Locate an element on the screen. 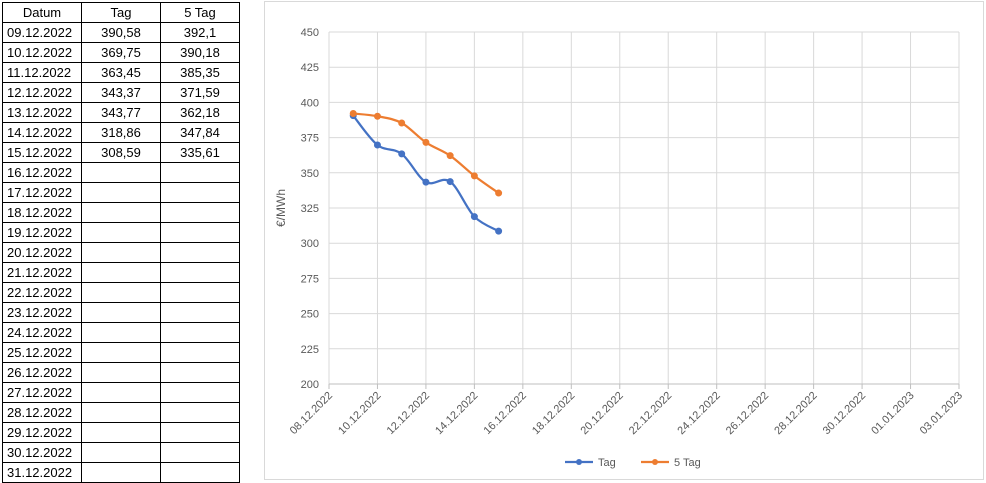 The width and height of the screenshot is (986, 483). y-tick-label: 425 is located at coordinates (310, 68).